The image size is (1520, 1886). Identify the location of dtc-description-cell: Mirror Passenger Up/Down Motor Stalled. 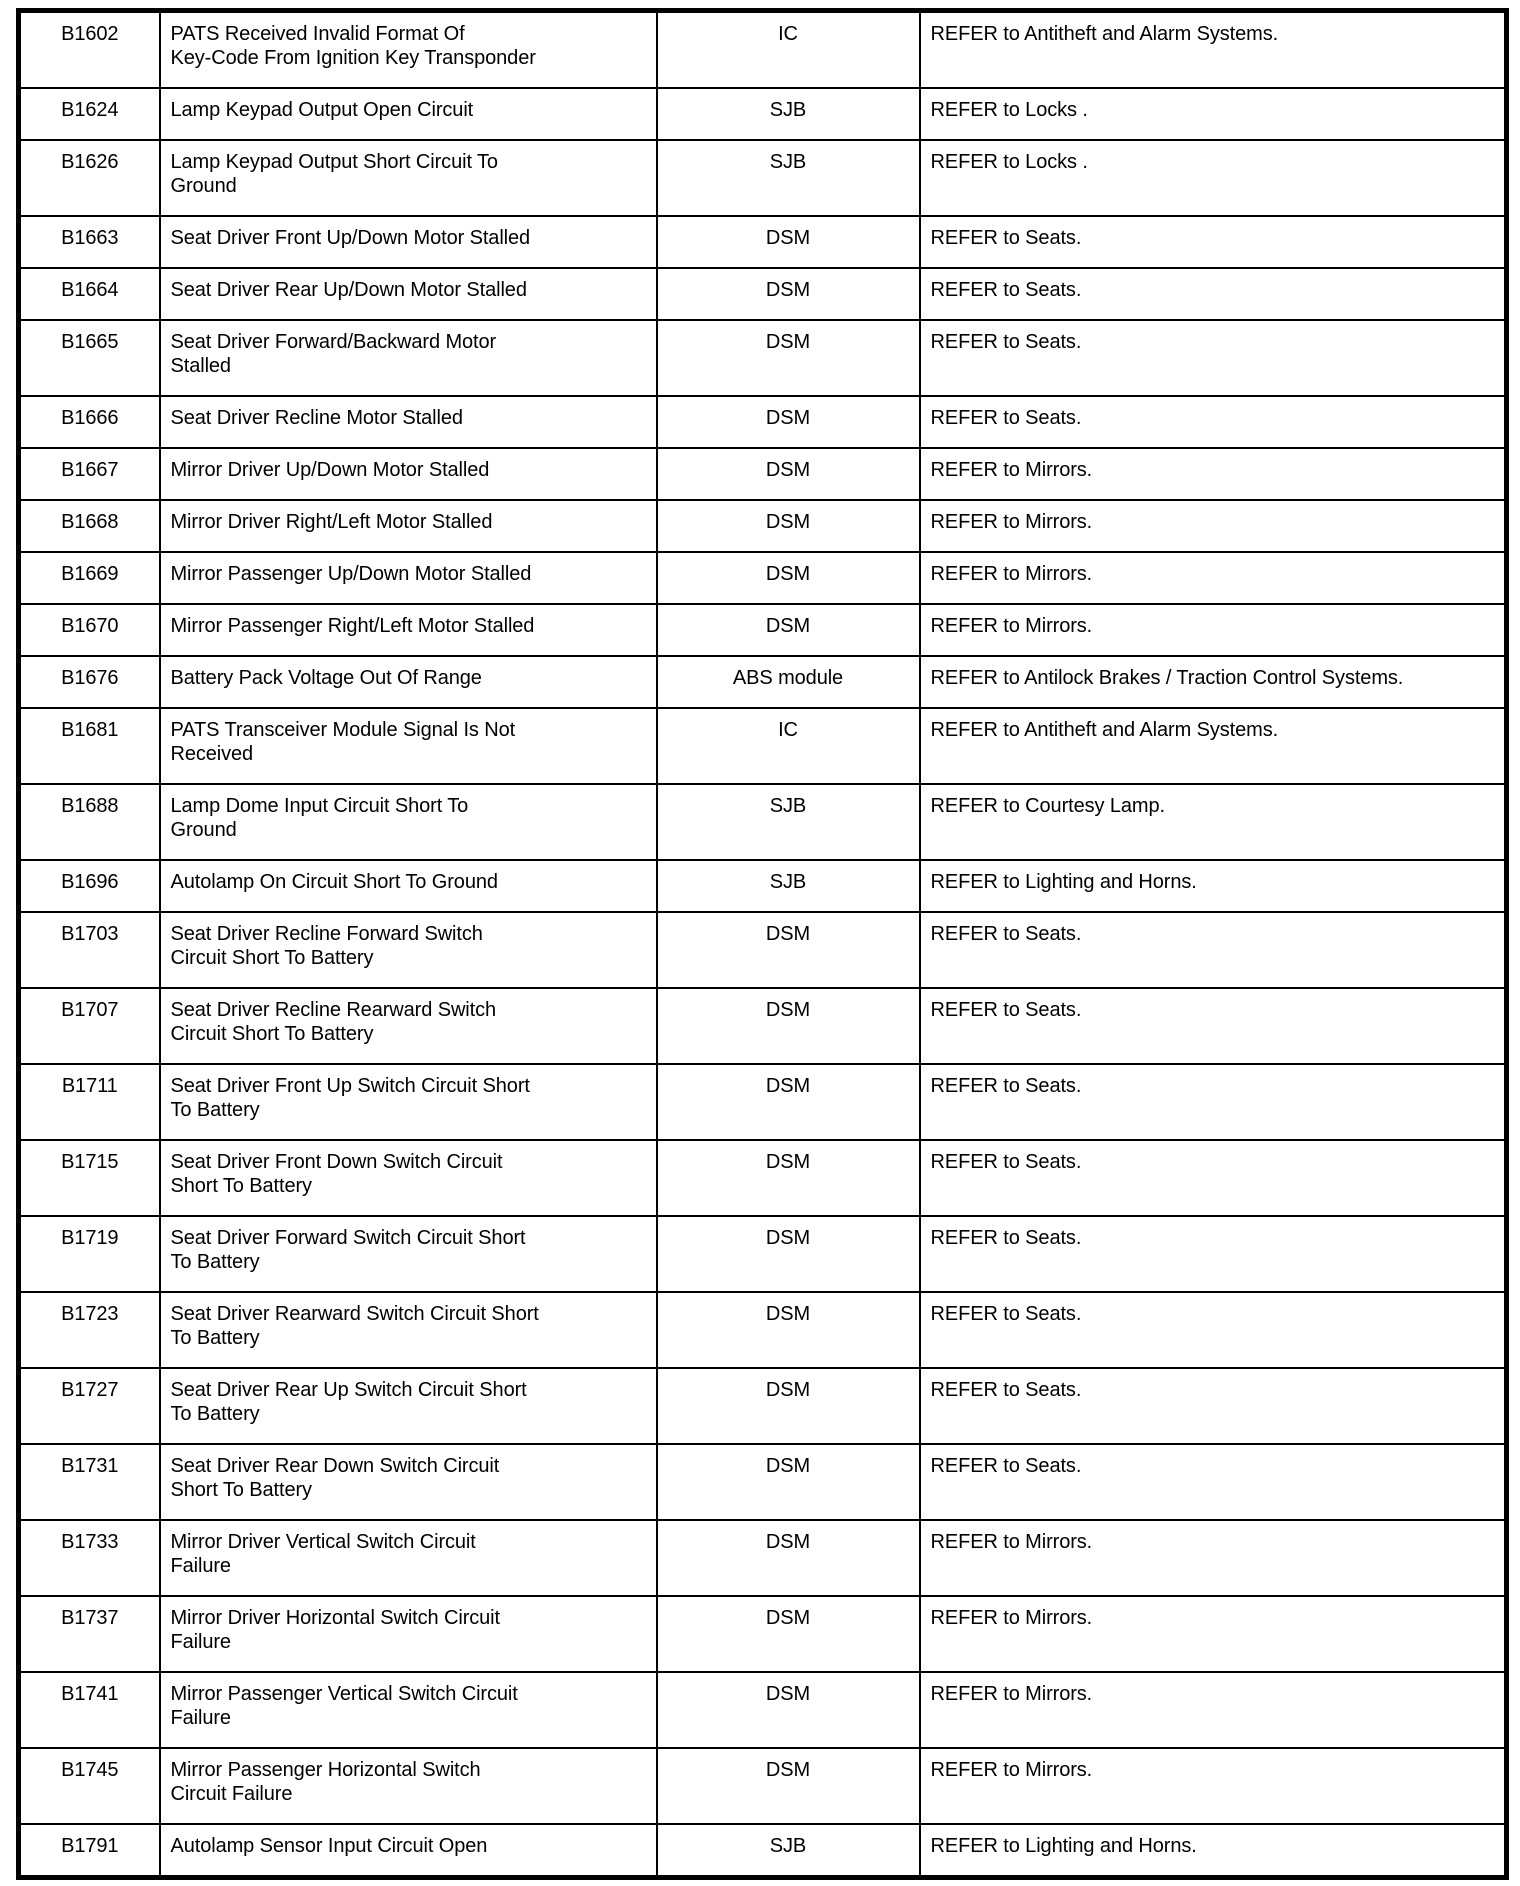
(408, 578).